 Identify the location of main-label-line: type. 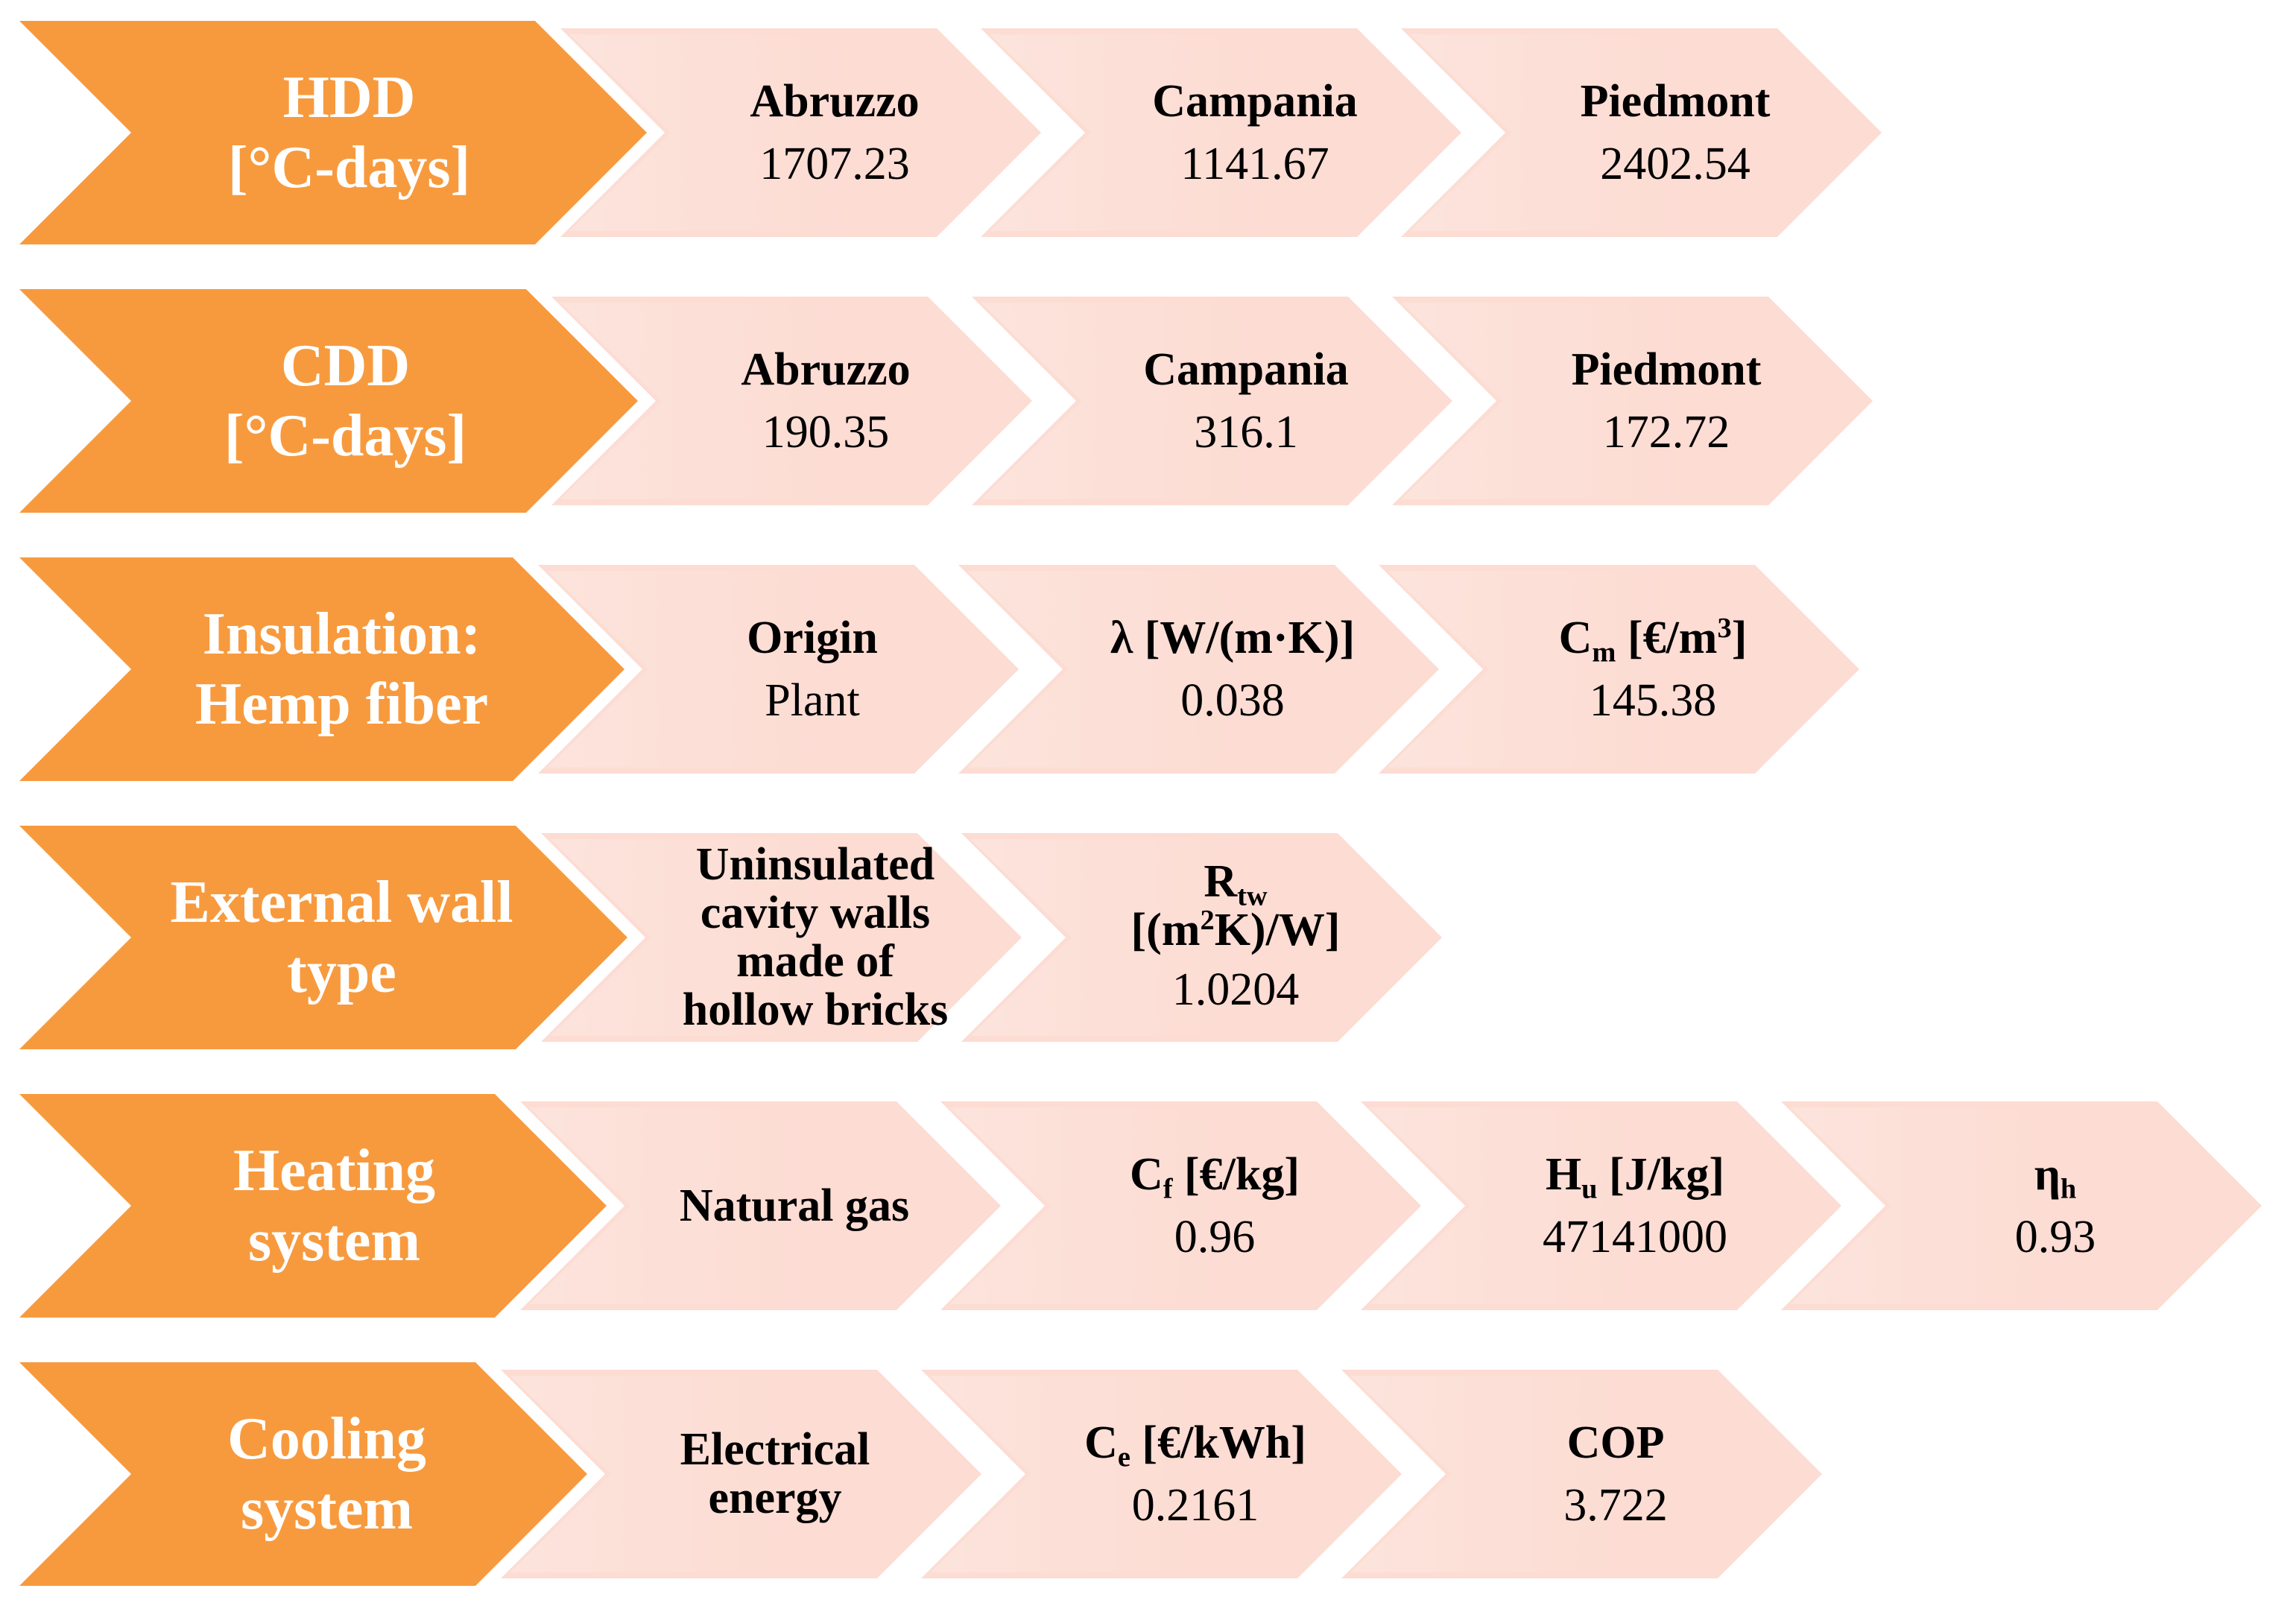
(341, 972).